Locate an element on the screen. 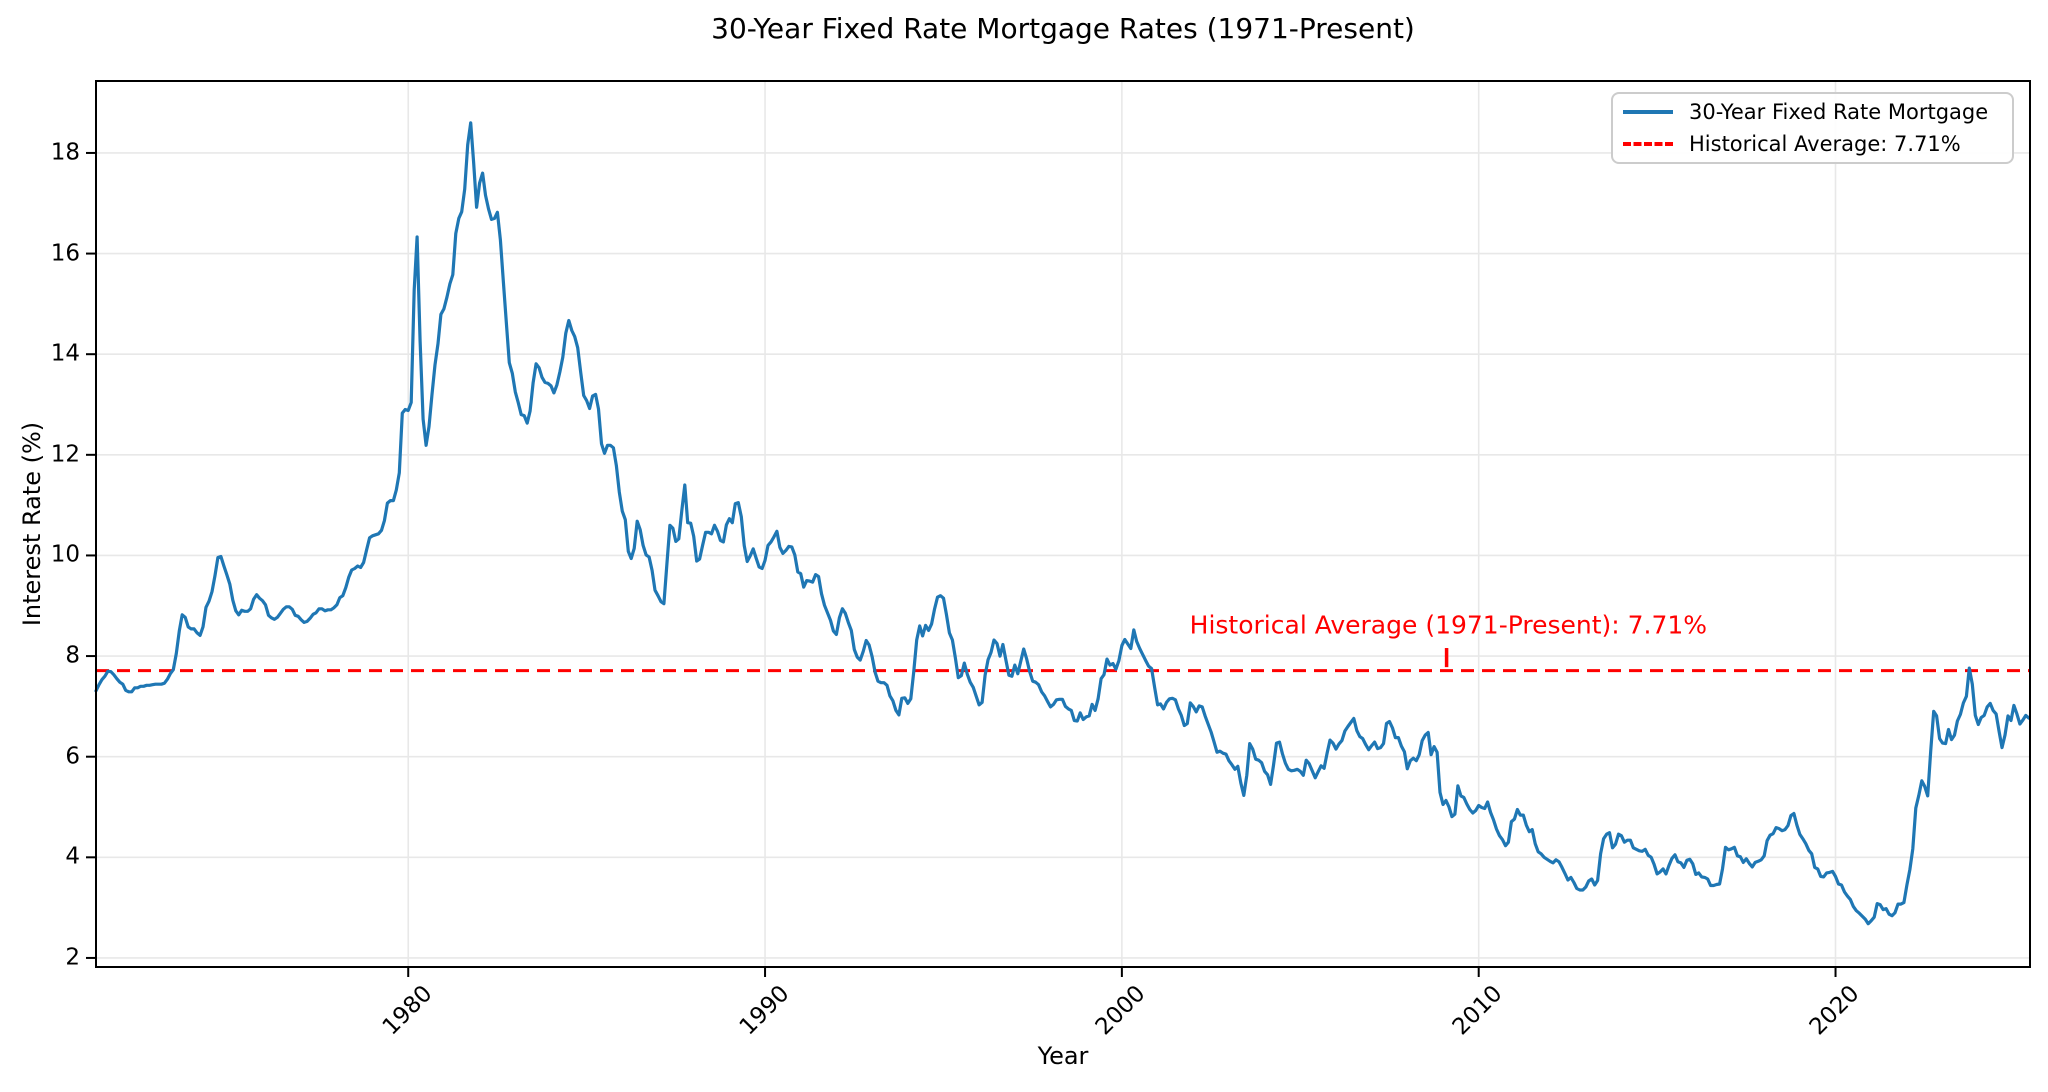  y-tick-label-2: 2 is located at coordinates (72, 957).